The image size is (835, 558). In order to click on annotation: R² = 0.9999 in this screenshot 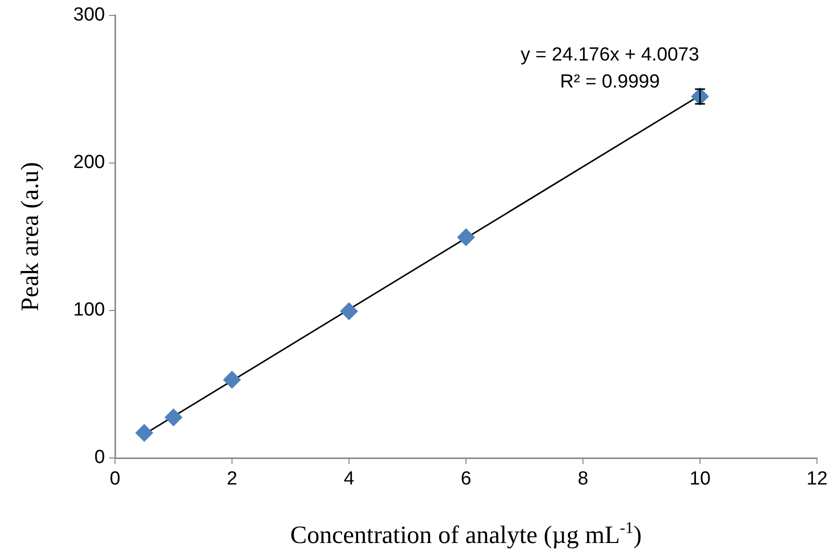, I will do `click(610, 81)`.